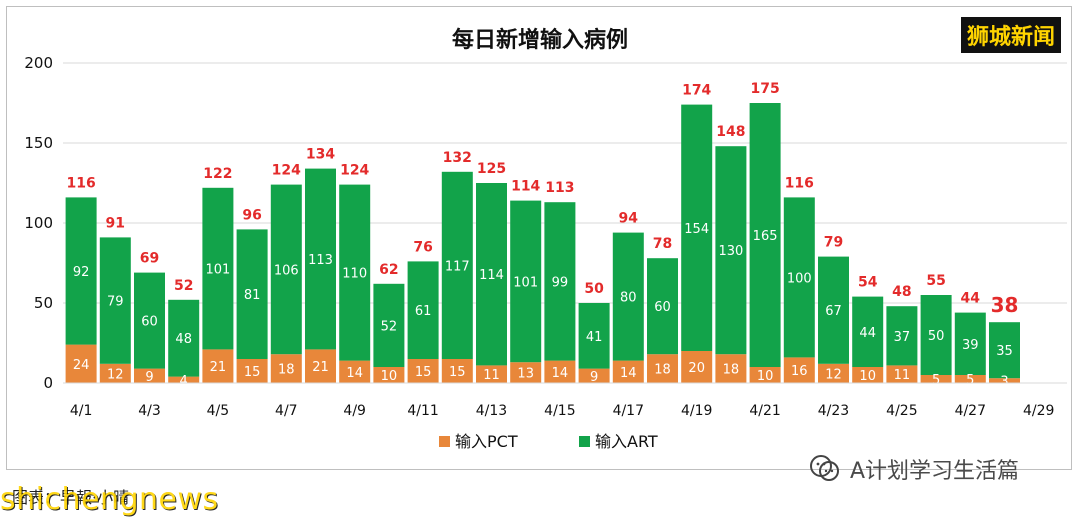  What do you see at coordinates (43, 303) in the screenshot?
I see `y-tick-label: 50` at bounding box center [43, 303].